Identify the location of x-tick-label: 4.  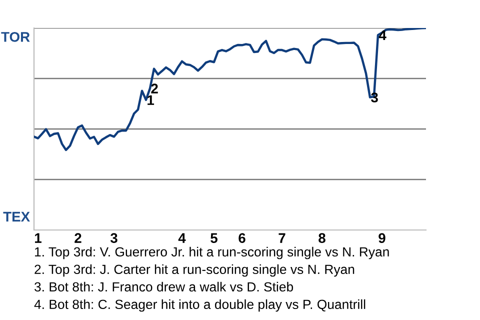
(182, 238).